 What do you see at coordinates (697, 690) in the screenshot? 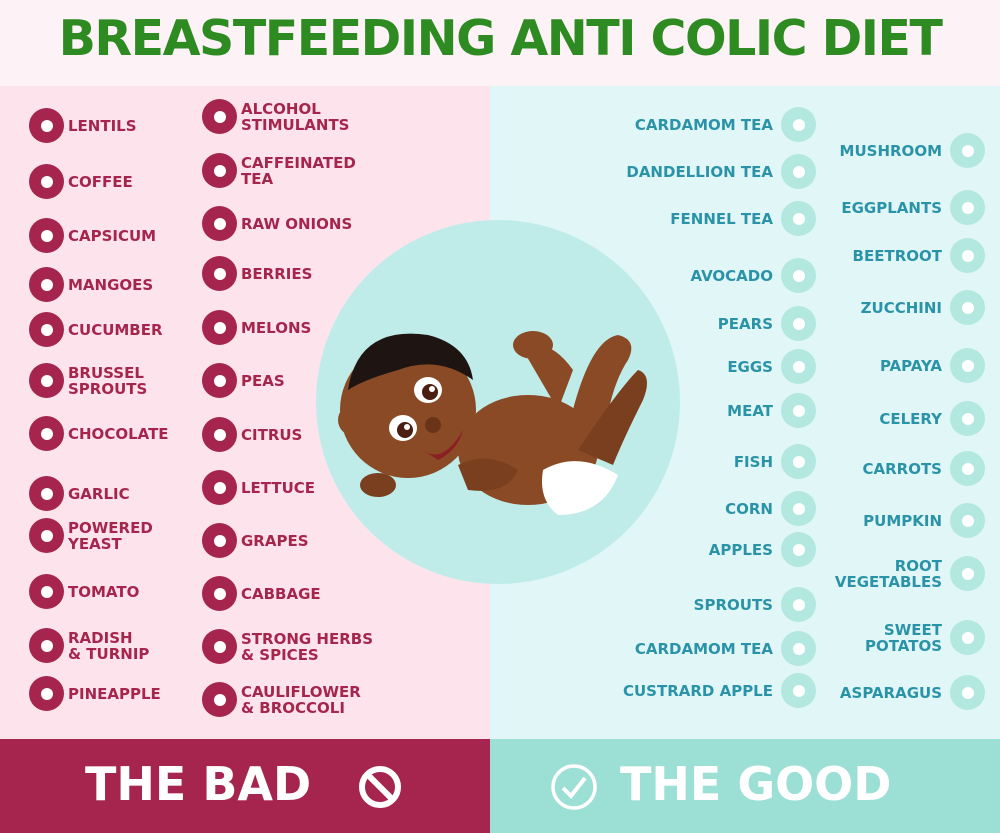
I see `good-item-label: CUSTRARD APPLE` at bounding box center [697, 690].